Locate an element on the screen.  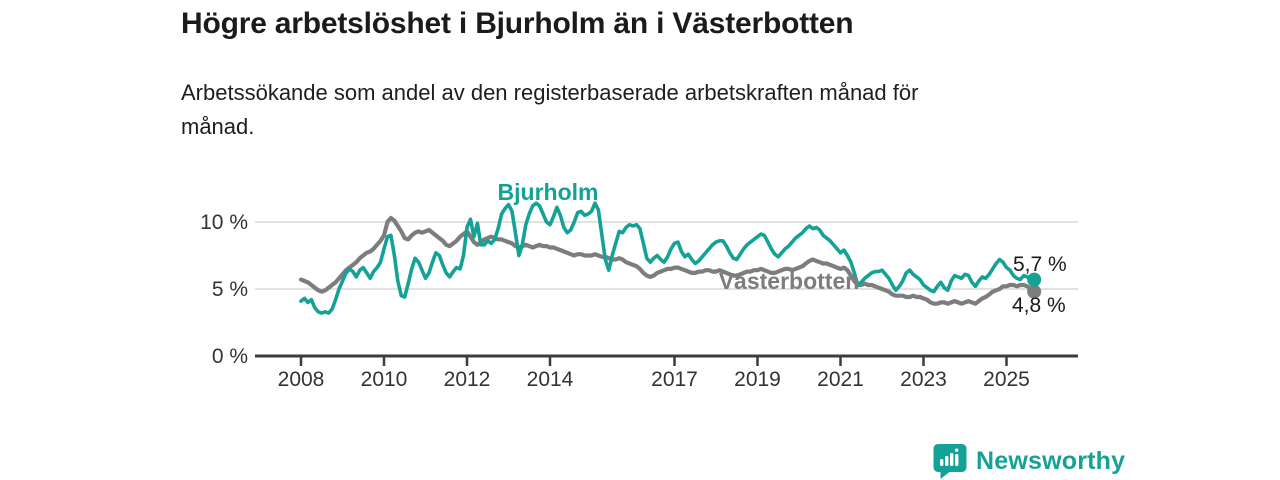
x-tick-label-2012: 2012 is located at coordinates (467, 379).